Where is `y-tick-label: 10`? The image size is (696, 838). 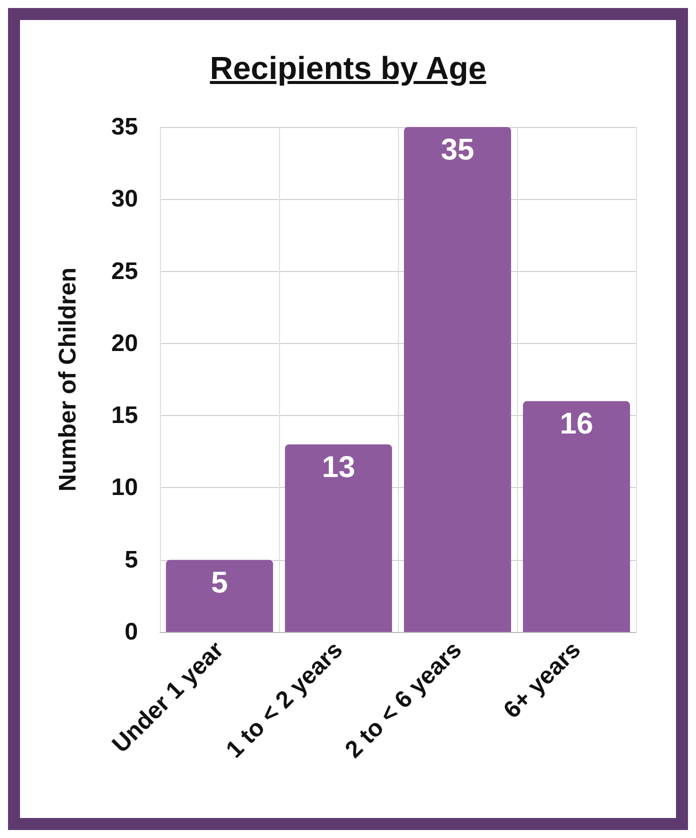
y-tick-label: 10 is located at coordinates (124, 488).